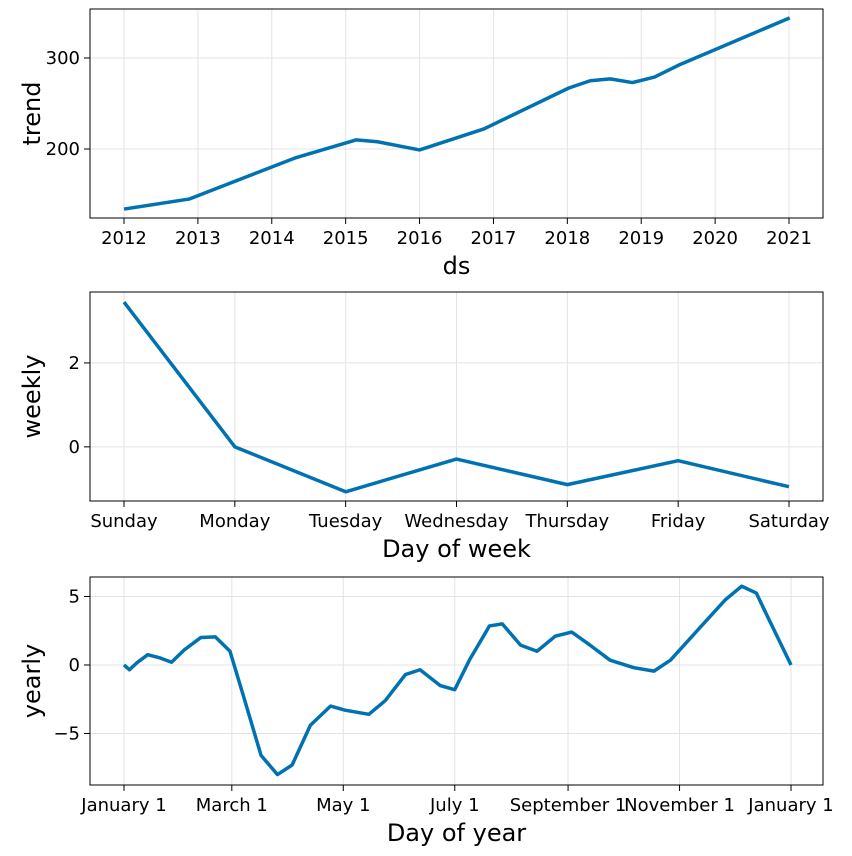  I want to click on x-tick-label: May 1, so click(343, 805).